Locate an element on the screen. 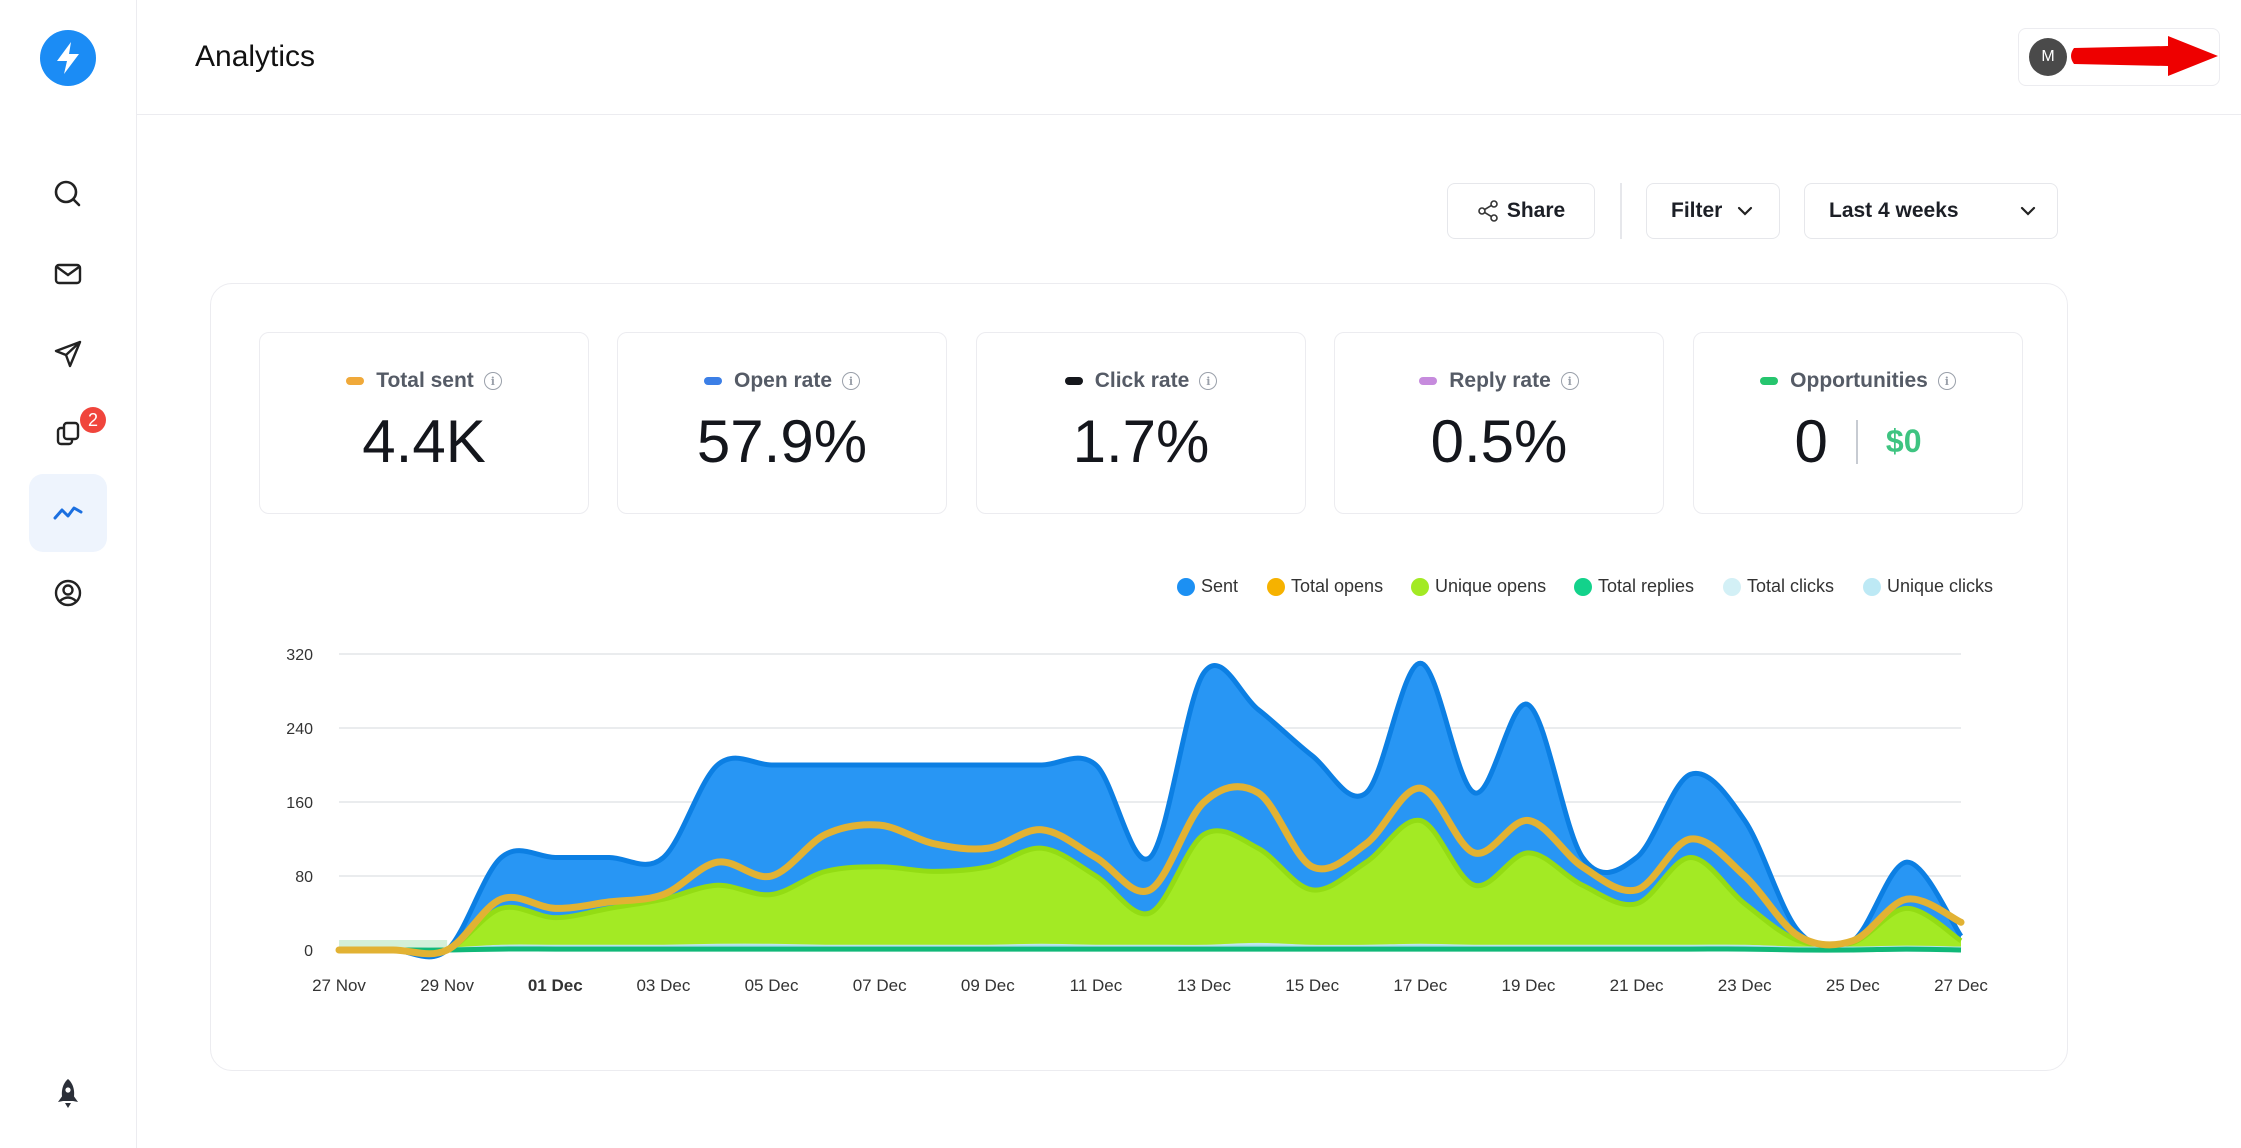  stat-value: 0 is located at coordinates (1811, 441).